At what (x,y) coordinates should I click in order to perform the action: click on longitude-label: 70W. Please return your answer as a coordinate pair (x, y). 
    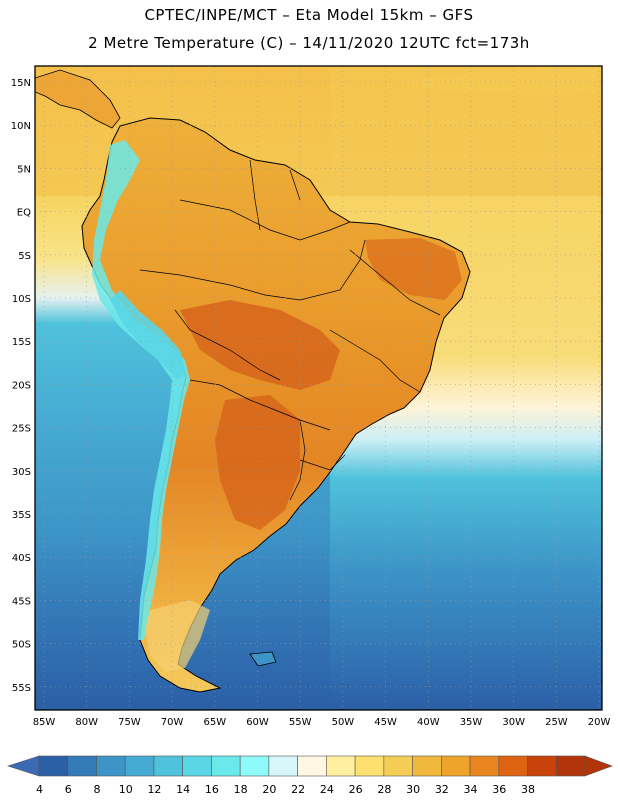
    Looking at the image, I should click on (172, 722).